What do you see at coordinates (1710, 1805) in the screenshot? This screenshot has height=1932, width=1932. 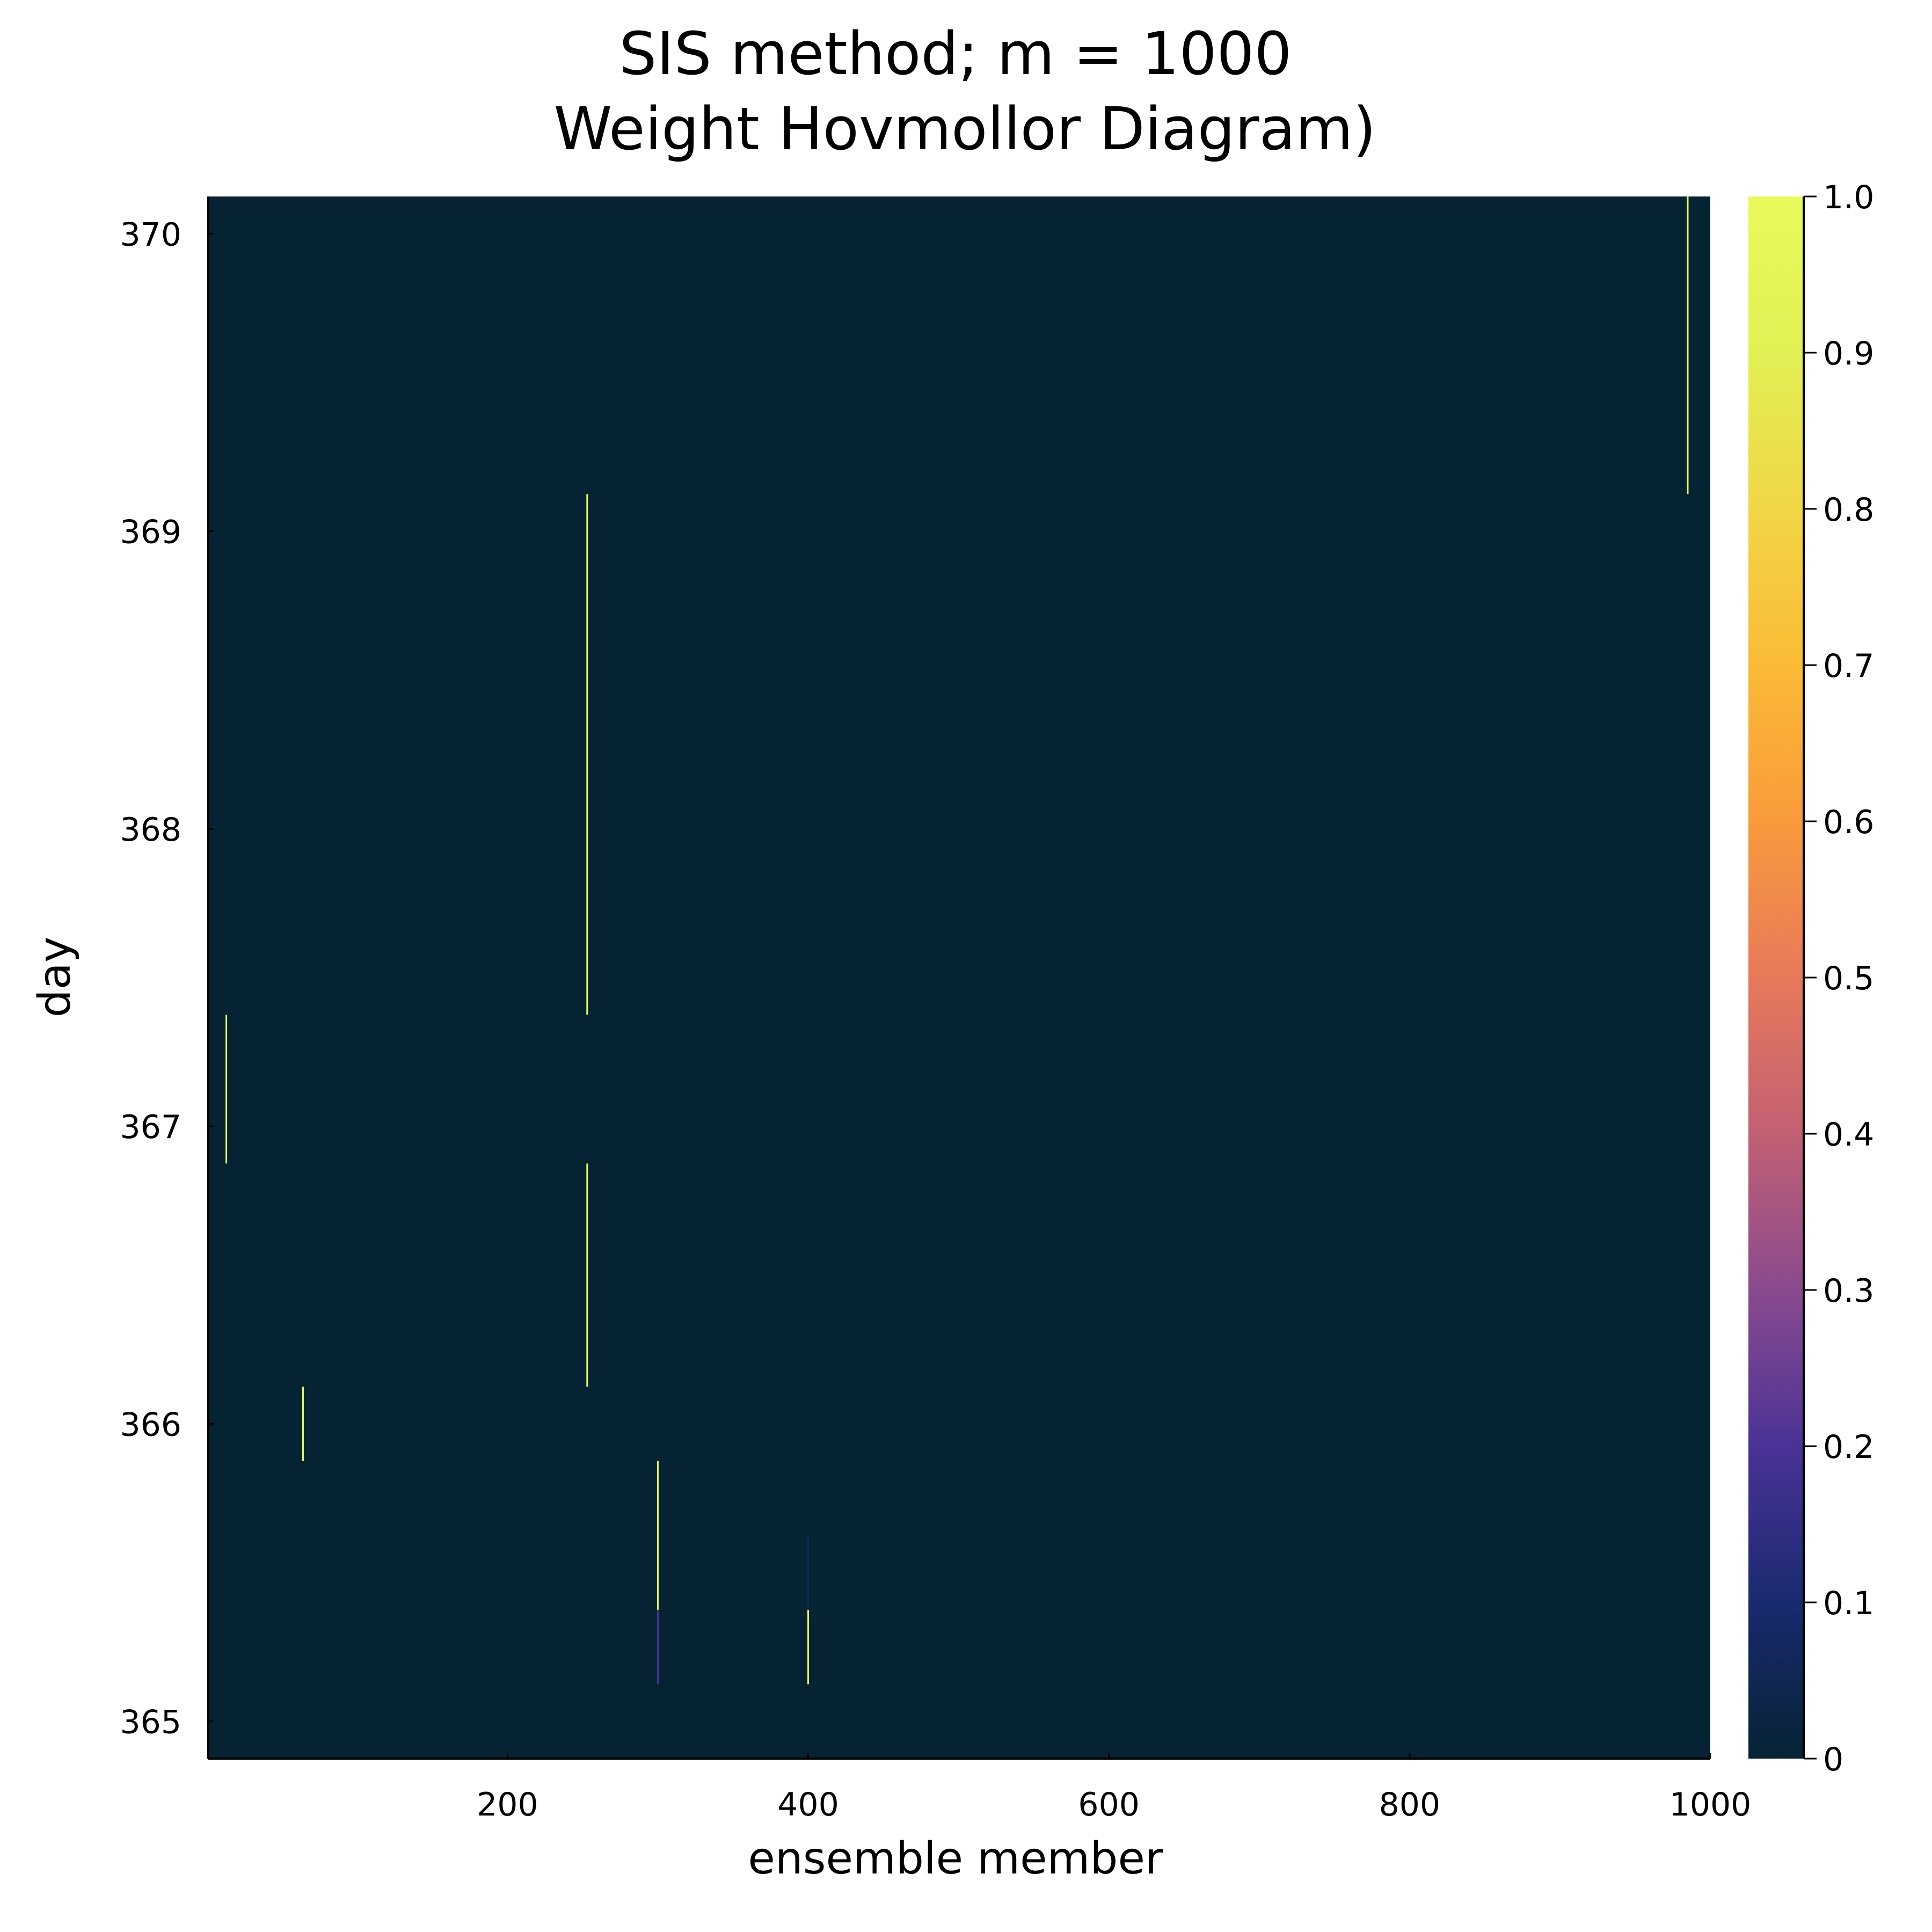 I see `x-tick-label-4: 1000` at bounding box center [1710, 1805].